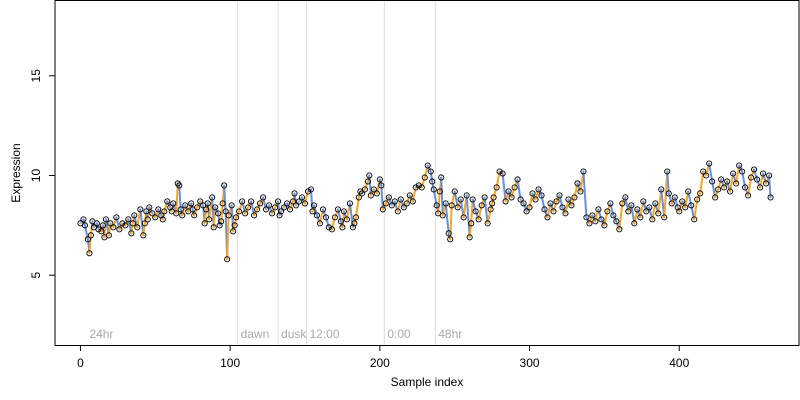 The width and height of the screenshot is (800, 400). What do you see at coordinates (383, 357) in the screenshot?
I see `x-axis: 0 100 200 300 400` at bounding box center [383, 357].